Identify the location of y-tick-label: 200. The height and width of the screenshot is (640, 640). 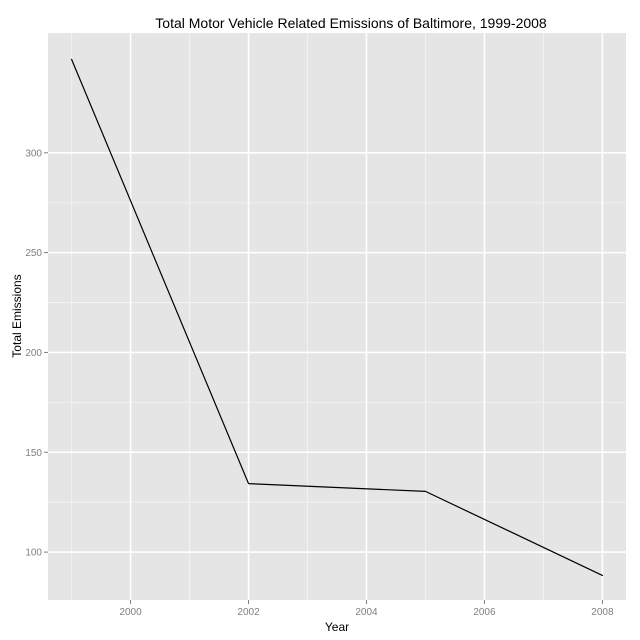
(33, 353).